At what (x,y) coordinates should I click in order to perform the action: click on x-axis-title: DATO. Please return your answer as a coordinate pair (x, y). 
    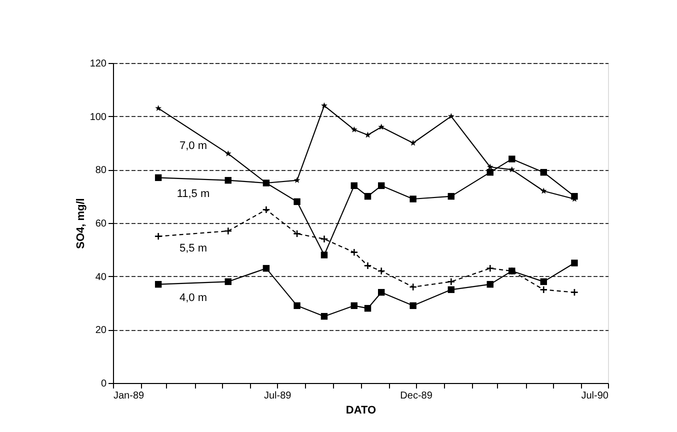
    Looking at the image, I should click on (361, 410).